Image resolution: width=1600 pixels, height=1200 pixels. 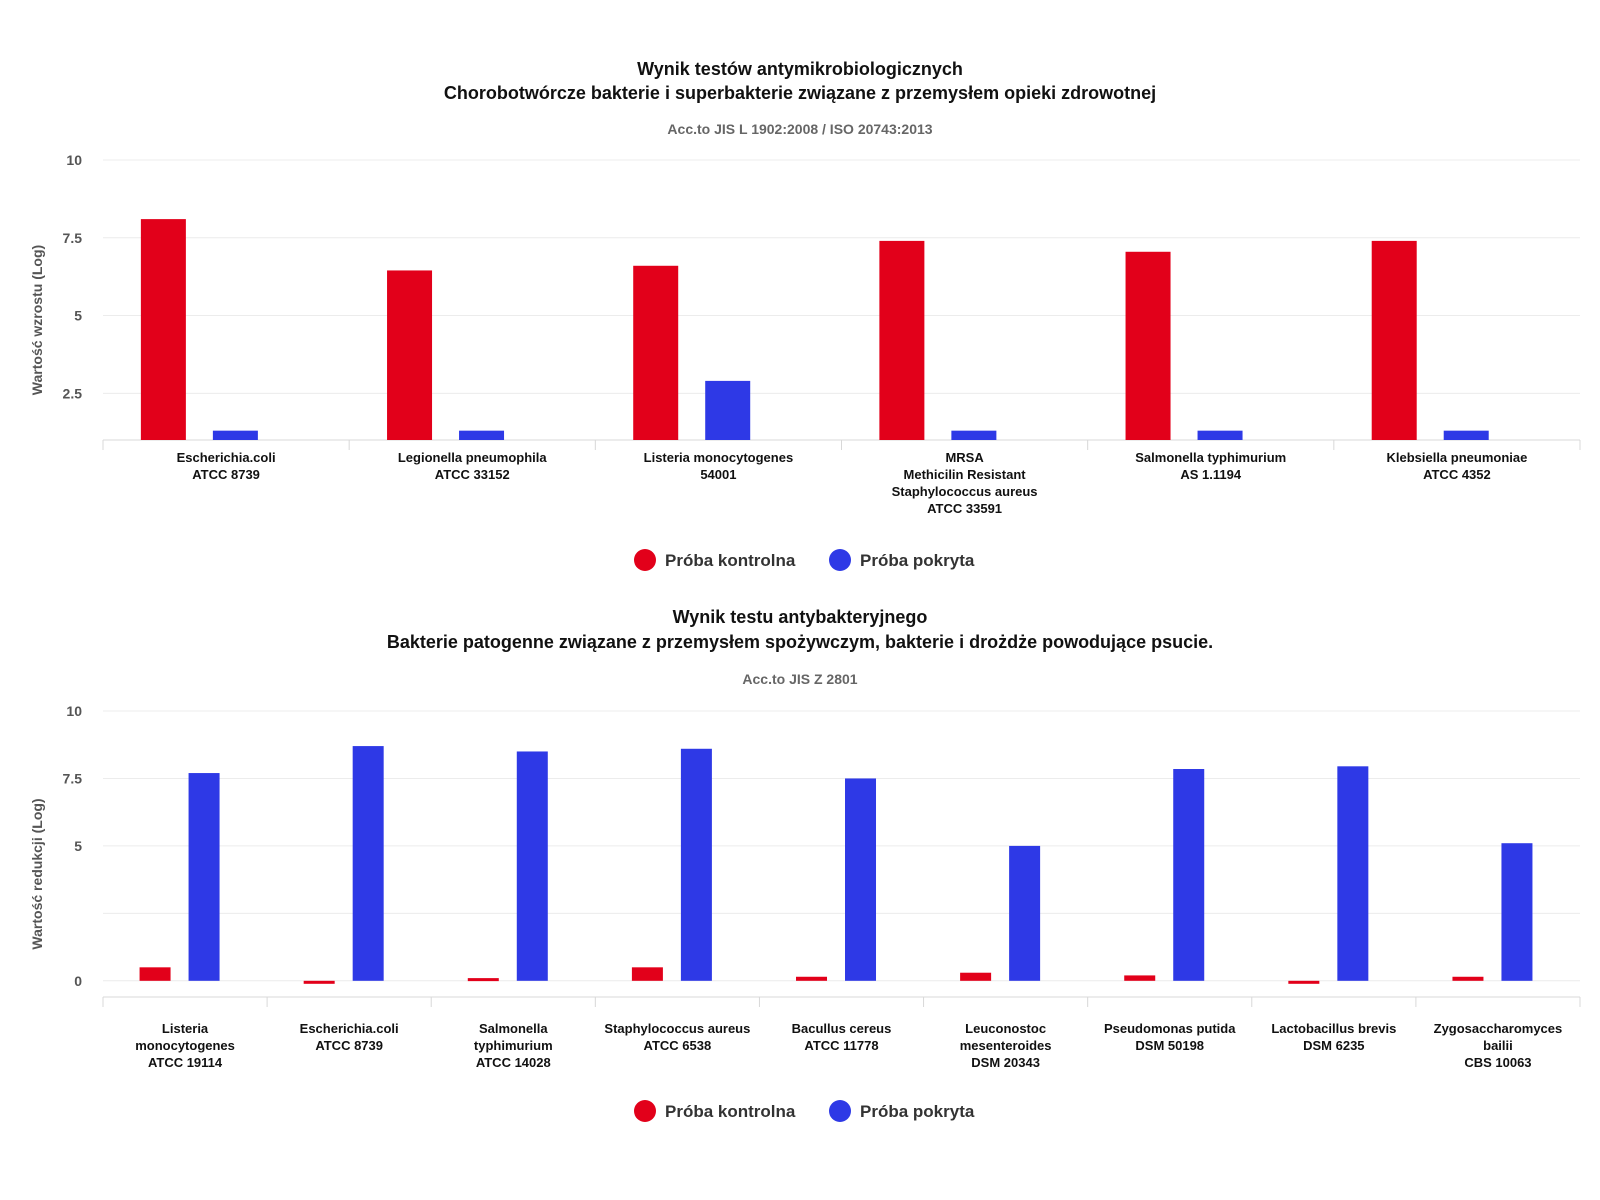 I want to click on x-category-label: MRSA, so click(x=964, y=457).